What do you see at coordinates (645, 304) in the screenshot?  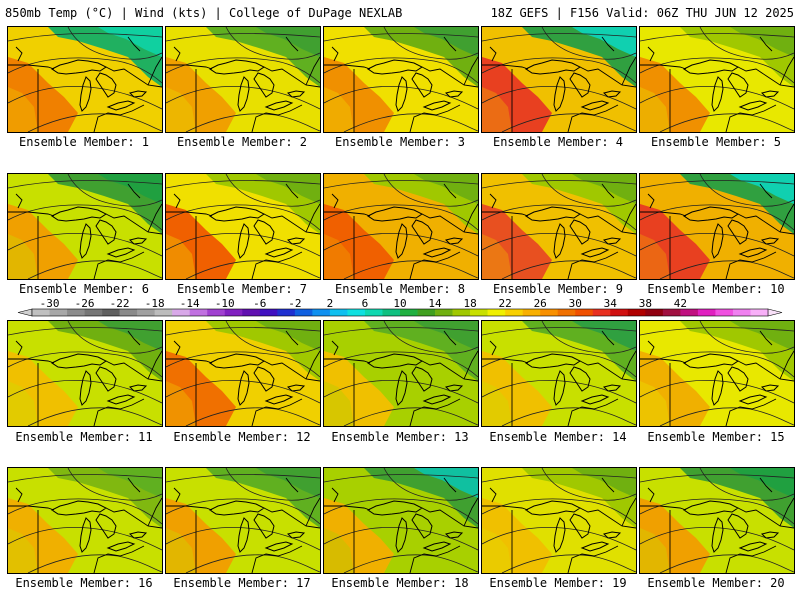 I see `colorbar-tick-label: 38` at bounding box center [645, 304].